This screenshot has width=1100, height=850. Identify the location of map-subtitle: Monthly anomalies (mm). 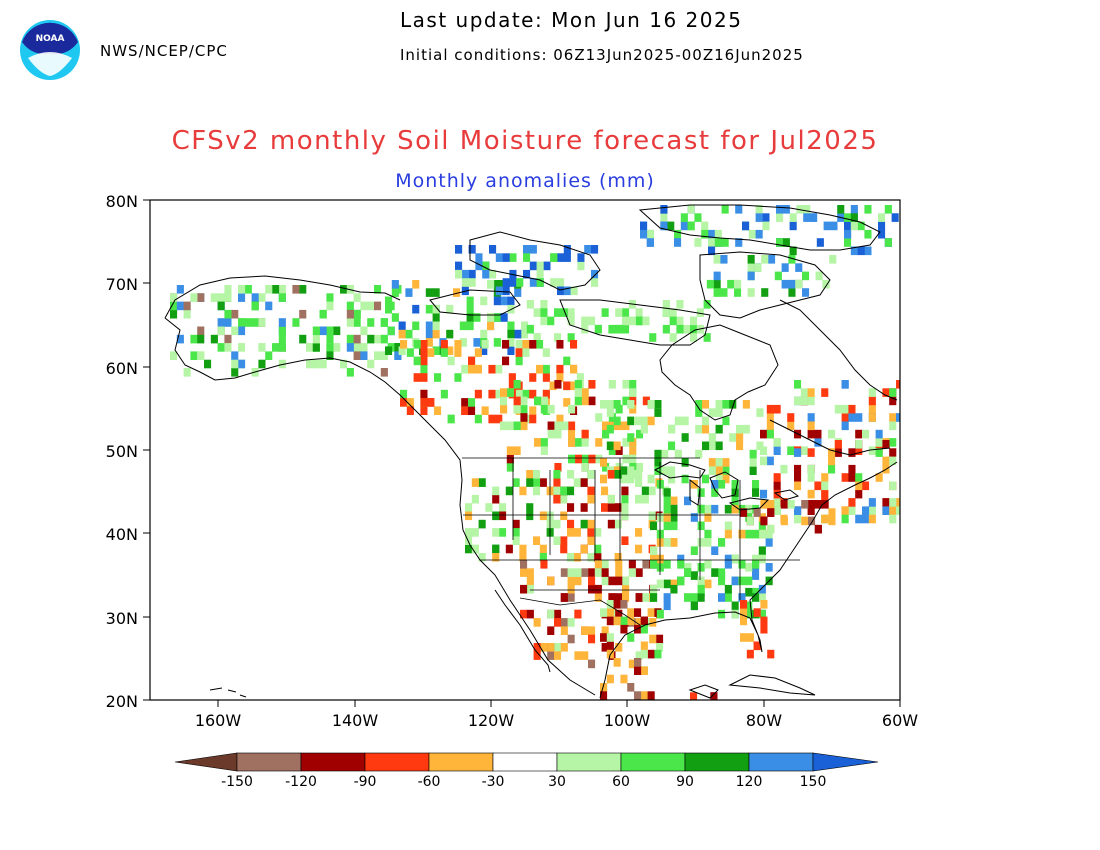
(525, 181).